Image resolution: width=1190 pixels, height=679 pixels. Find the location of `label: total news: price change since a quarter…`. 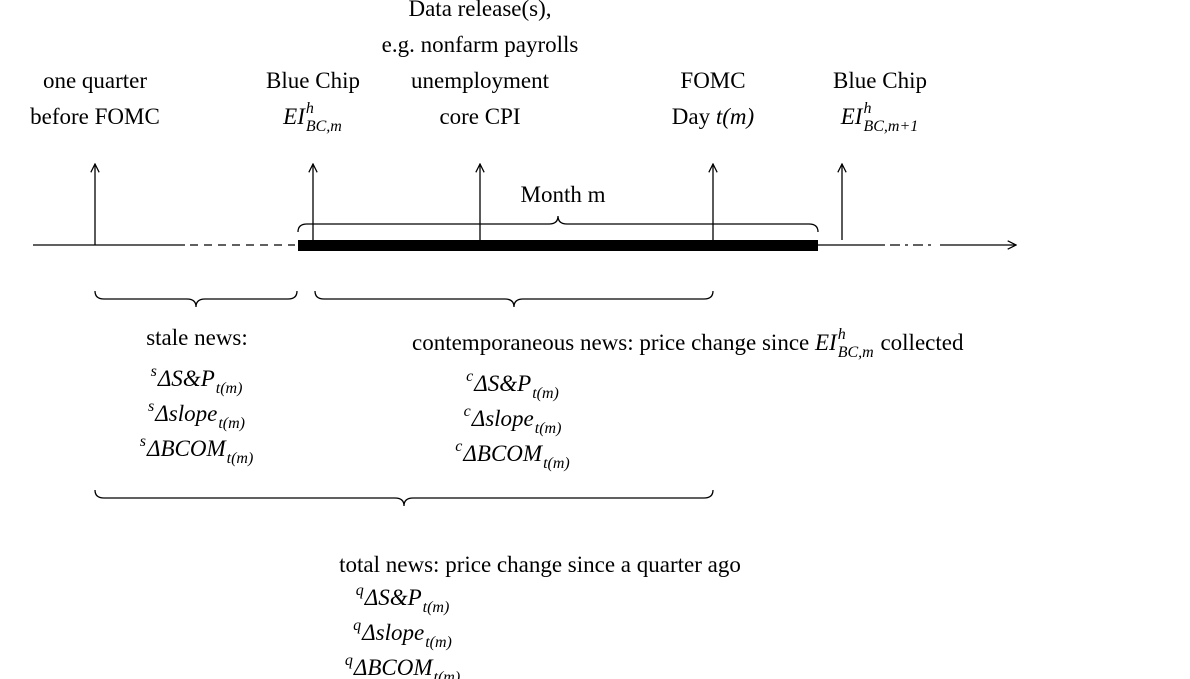

label: total news: price change since a quarter… is located at coordinates (540, 564).